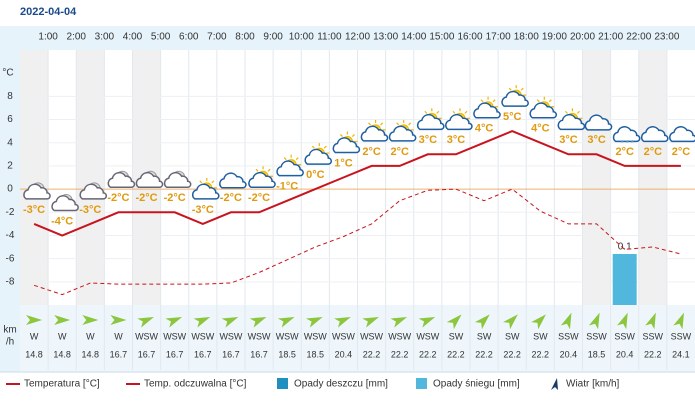 The height and width of the screenshot is (408, 695). Describe the element at coordinates (10, 342) in the screenshot. I see `wind-unit: /h` at that location.